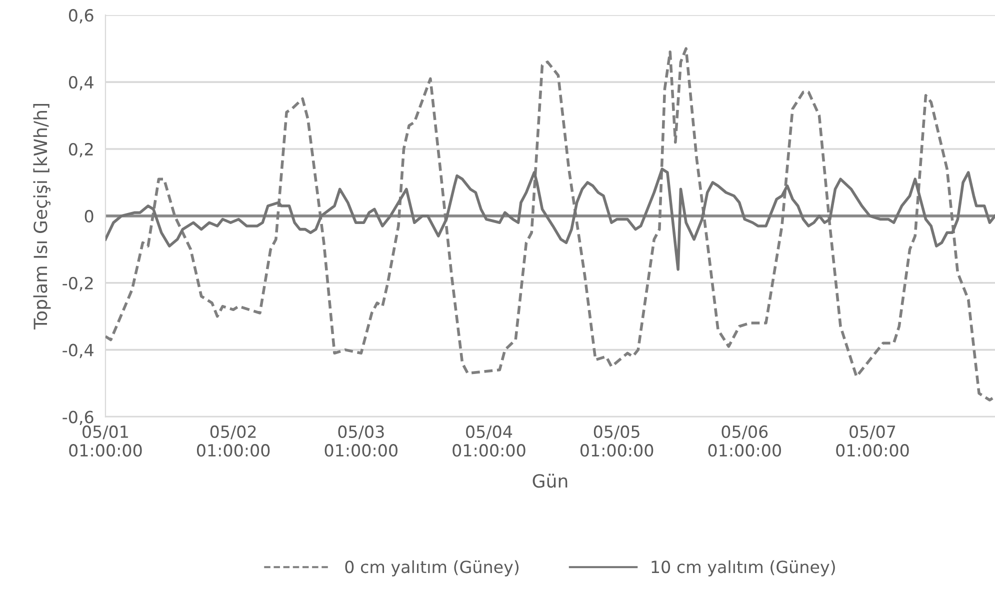 The image size is (995, 604). I want to click on x-tick-label: 05/04 01:00:00, so click(489, 441).